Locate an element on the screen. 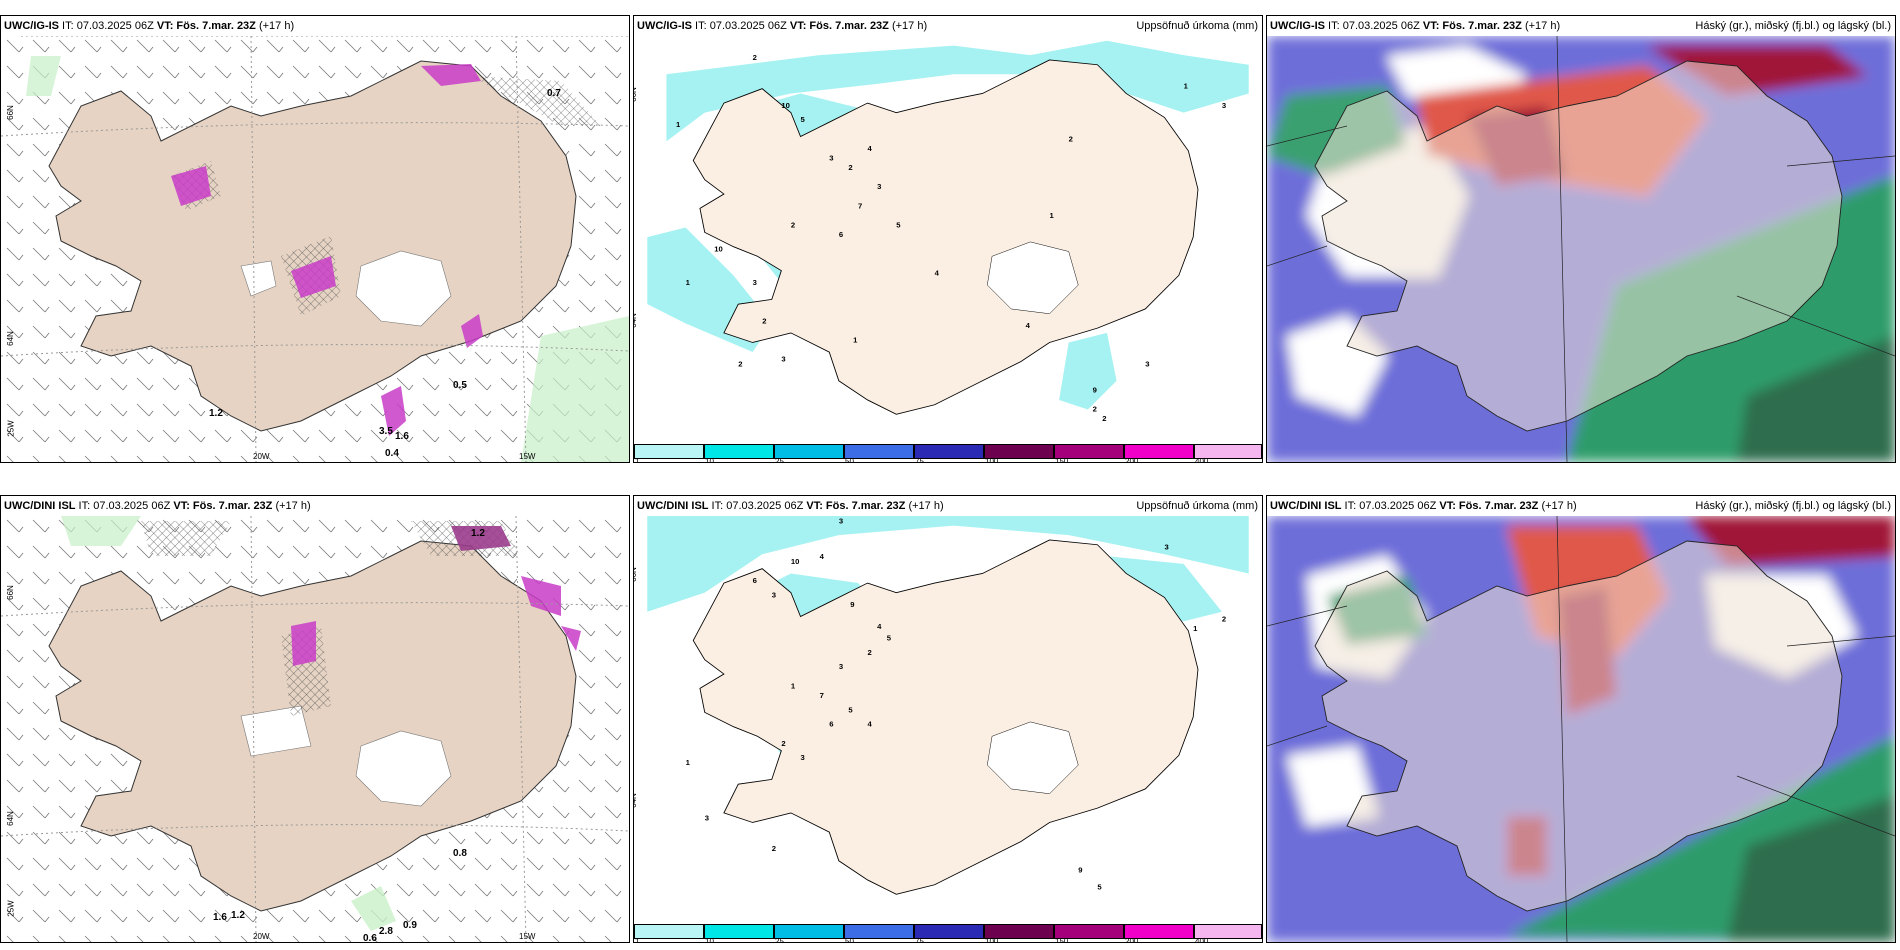 The width and height of the screenshot is (1900, 950). legend-tick: 200 is located at coordinates (1132, 940).